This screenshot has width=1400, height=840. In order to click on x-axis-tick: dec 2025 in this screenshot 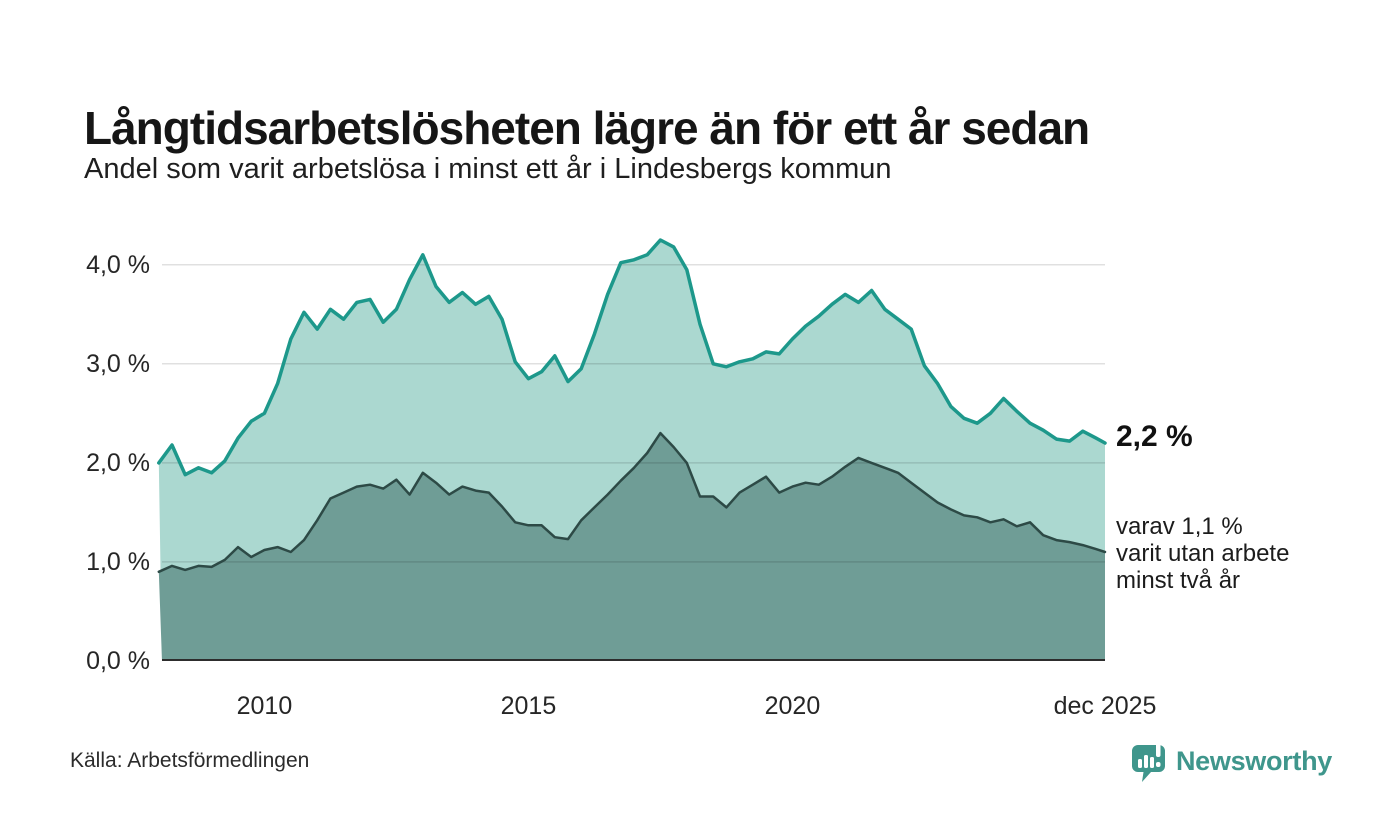, I will do `click(1105, 706)`.